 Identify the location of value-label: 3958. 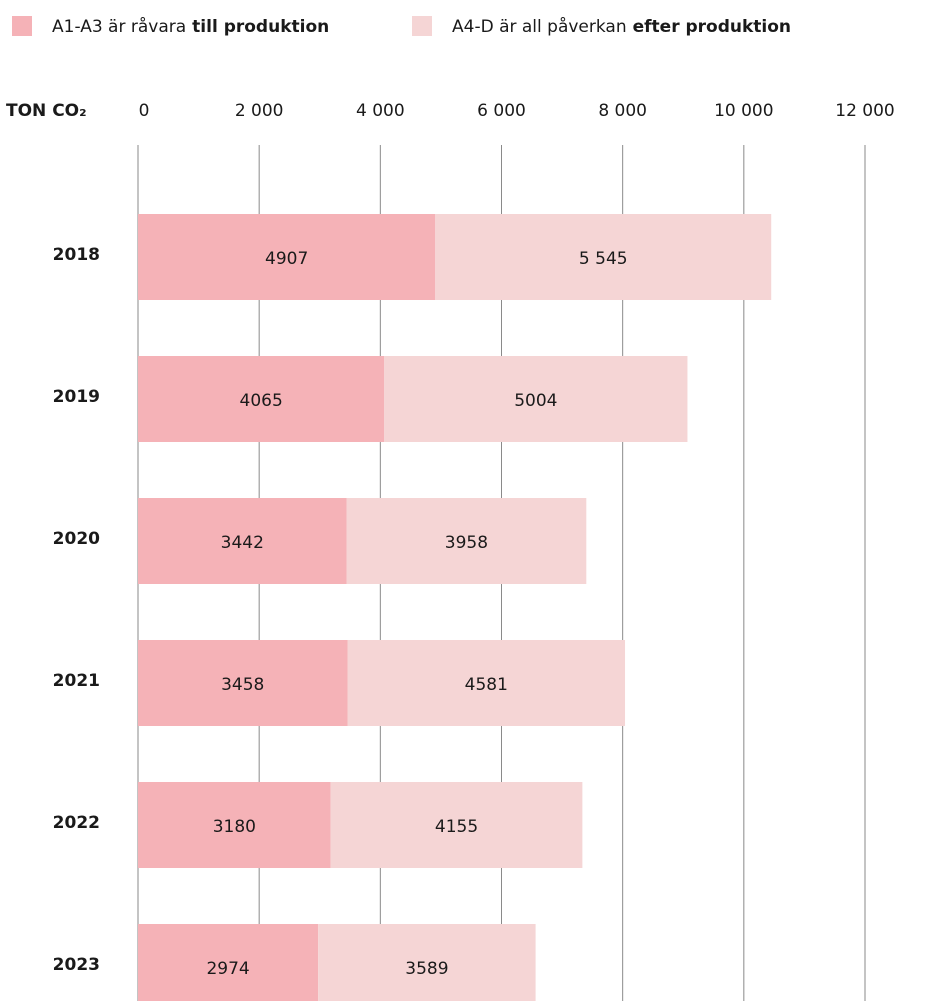
(466, 543).